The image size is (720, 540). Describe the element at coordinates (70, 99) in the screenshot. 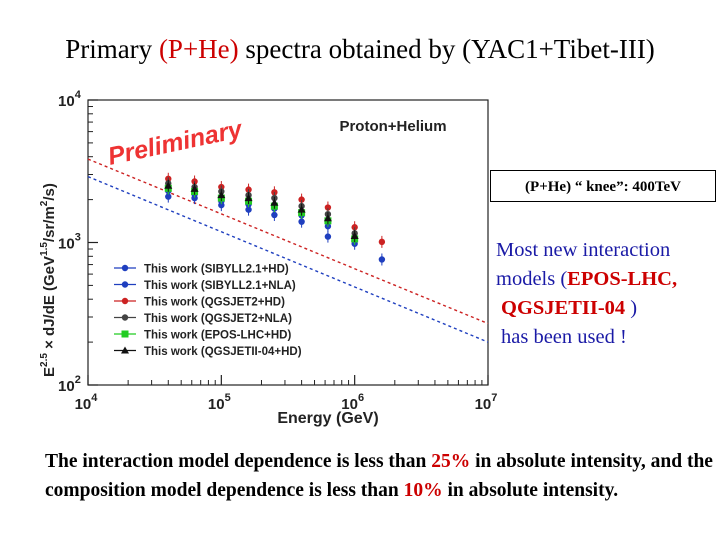

I see `y-tick-label: 10⁴` at that location.